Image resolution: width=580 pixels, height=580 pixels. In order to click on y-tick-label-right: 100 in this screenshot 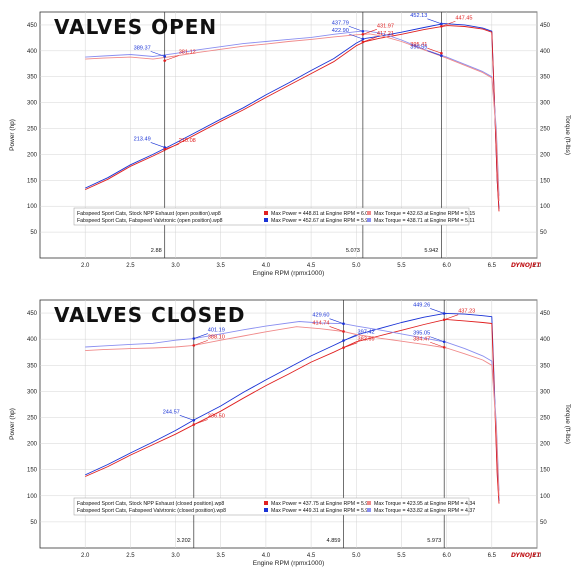, I will do `click(545, 497)`.